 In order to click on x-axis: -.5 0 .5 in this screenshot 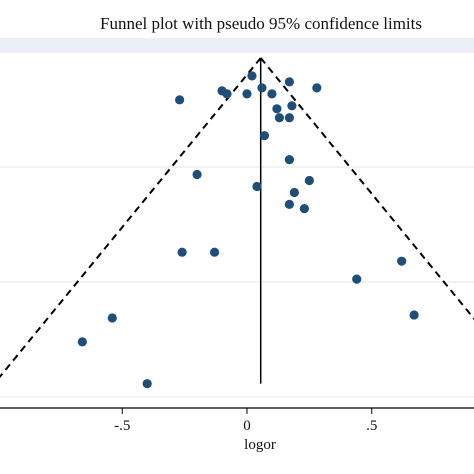, I will do `click(237, 420)`.